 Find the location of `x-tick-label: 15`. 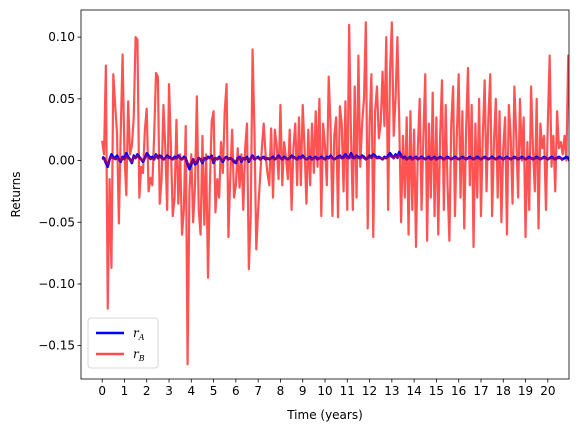

x-tick-label: 15 is located at coordinates (436, 391).